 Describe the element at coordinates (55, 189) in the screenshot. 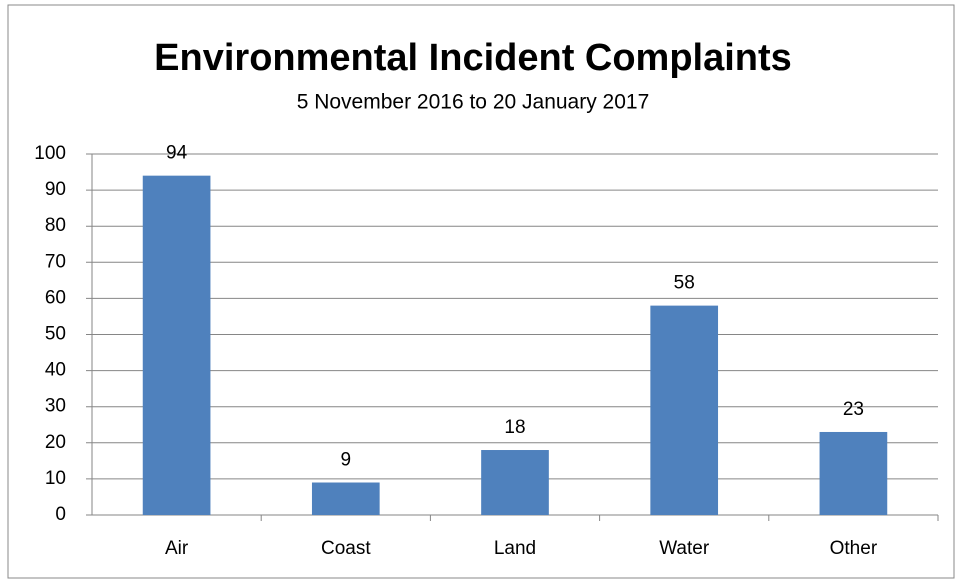

I see `y-tick-label: 90` at that location.